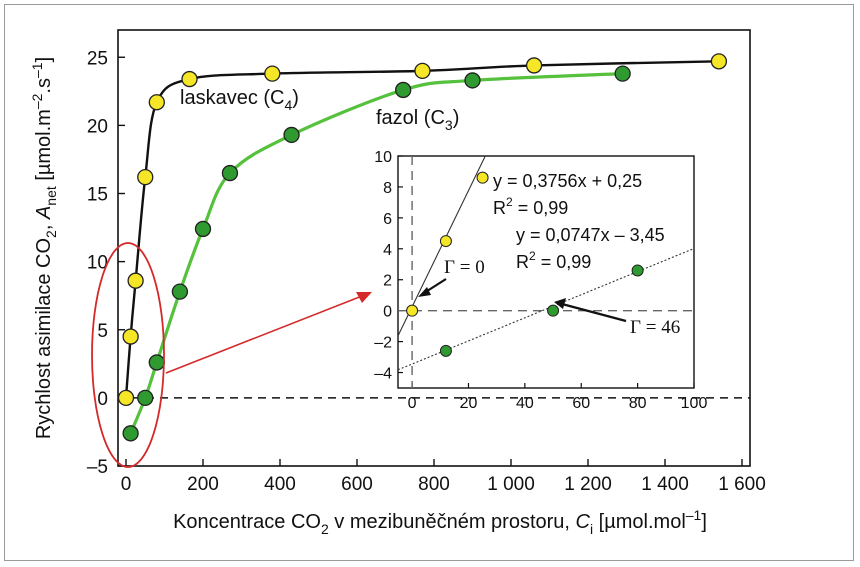  I want to click on y-tick-label-4: 15, so click(97, 195).